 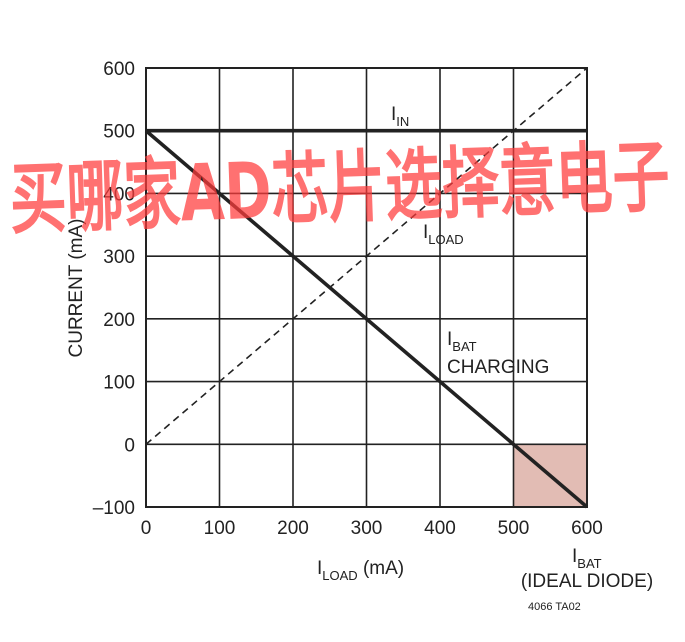 What do you see at coordinates (119, 69) in the screenshot?
I see `y-tick-label-600: 600` at bounding box center [119, 69].